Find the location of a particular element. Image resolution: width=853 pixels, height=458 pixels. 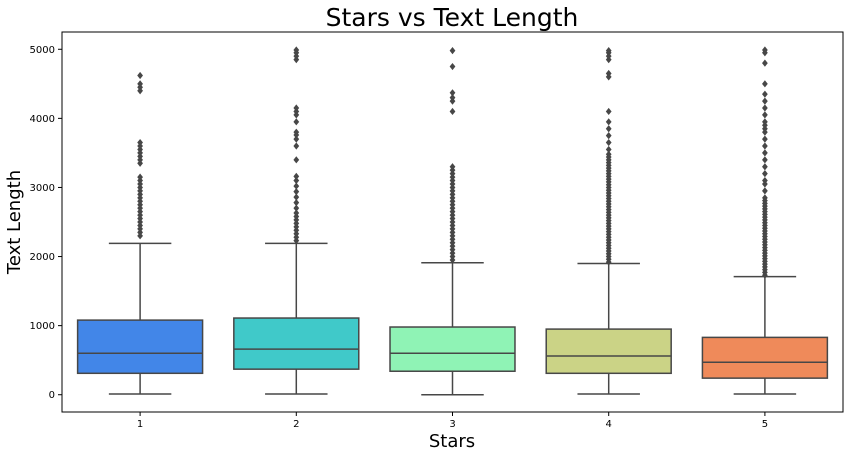

y-tick-label: 4000 is located at coordinates (42, 119).